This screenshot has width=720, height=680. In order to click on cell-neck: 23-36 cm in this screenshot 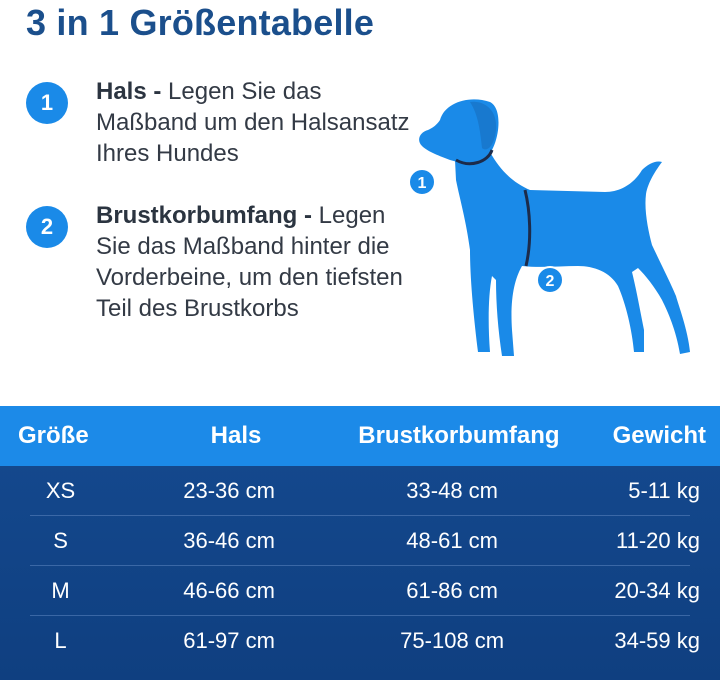, I will do `click(229, 490)`.